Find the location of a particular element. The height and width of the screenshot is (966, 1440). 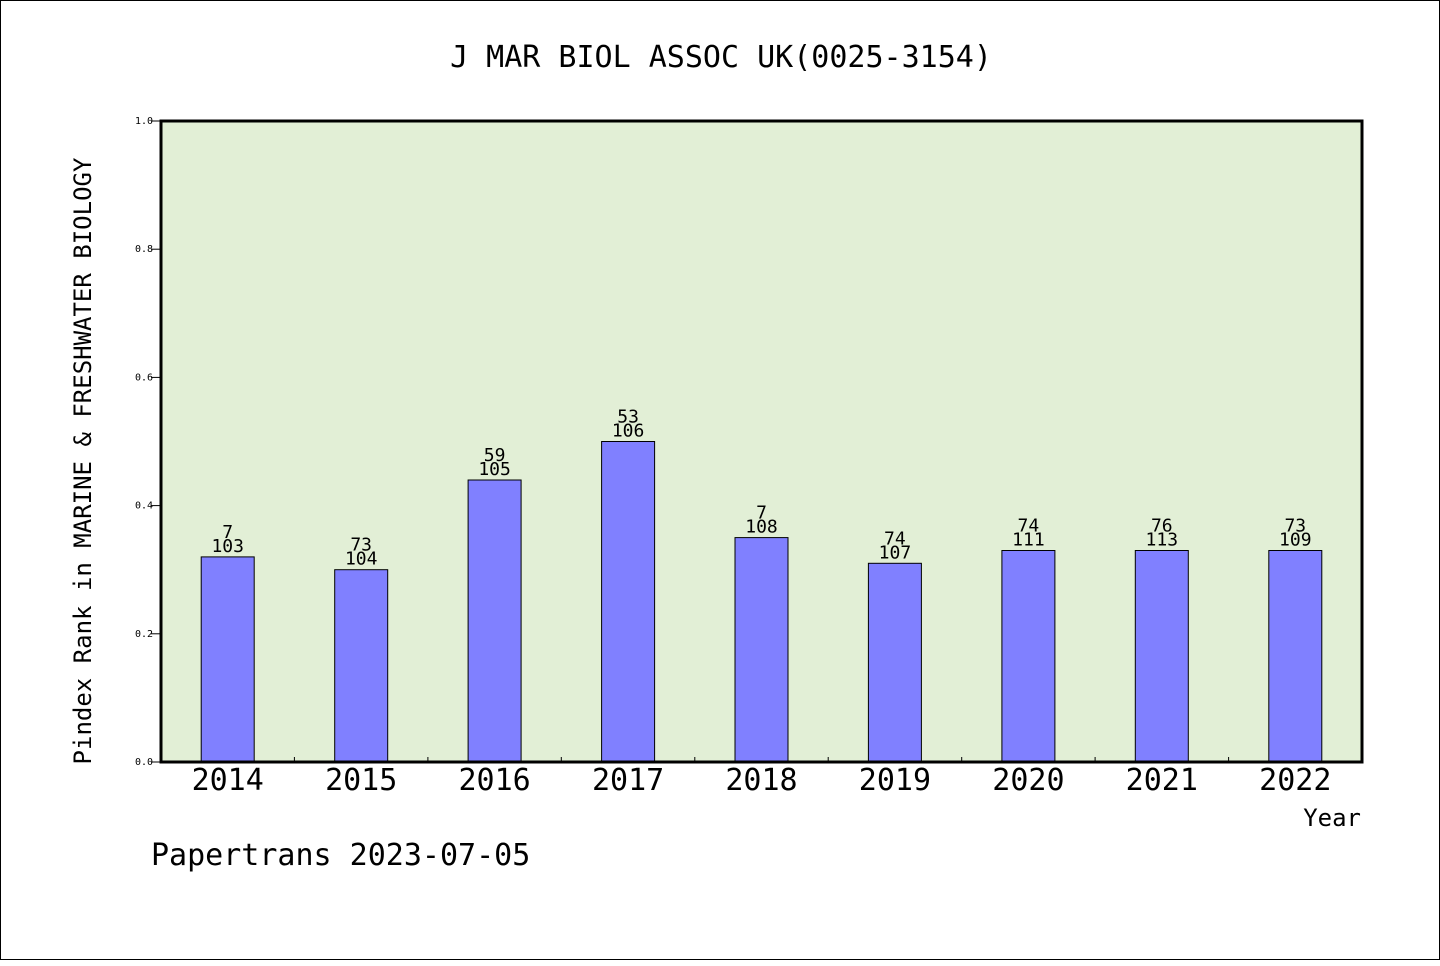

bar-2017 is located at coordinates (628, 602).